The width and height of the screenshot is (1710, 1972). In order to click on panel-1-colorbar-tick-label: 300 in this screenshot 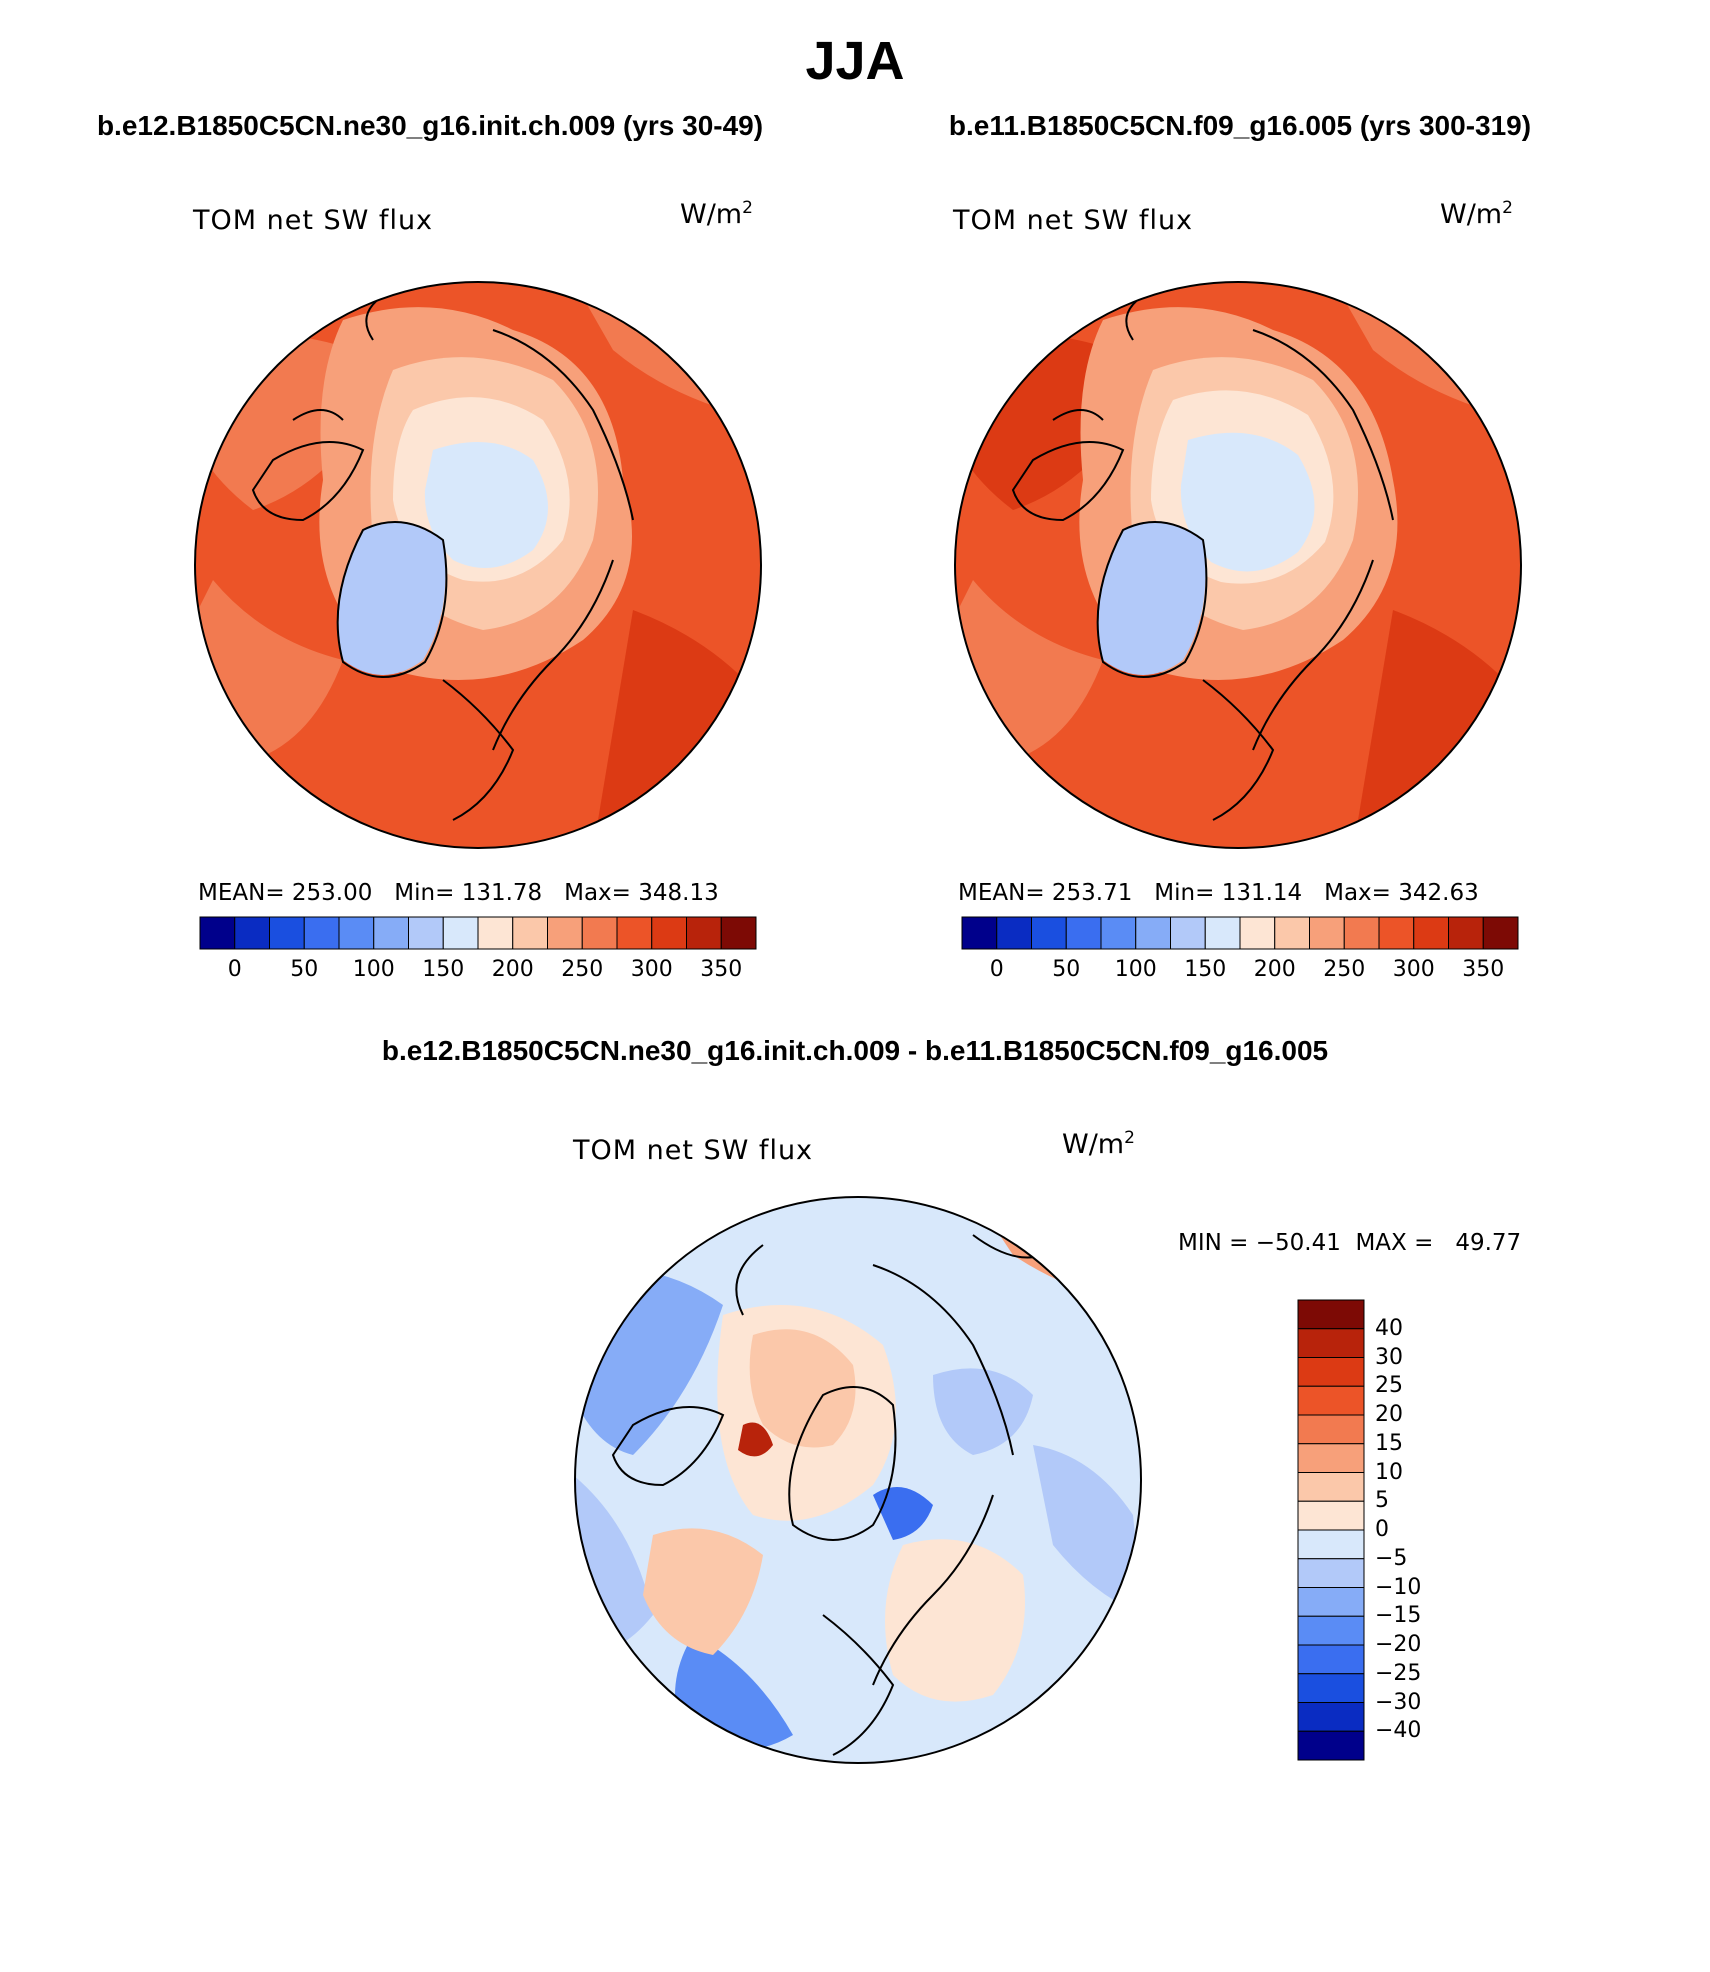, I will do `click(651, 969)`.